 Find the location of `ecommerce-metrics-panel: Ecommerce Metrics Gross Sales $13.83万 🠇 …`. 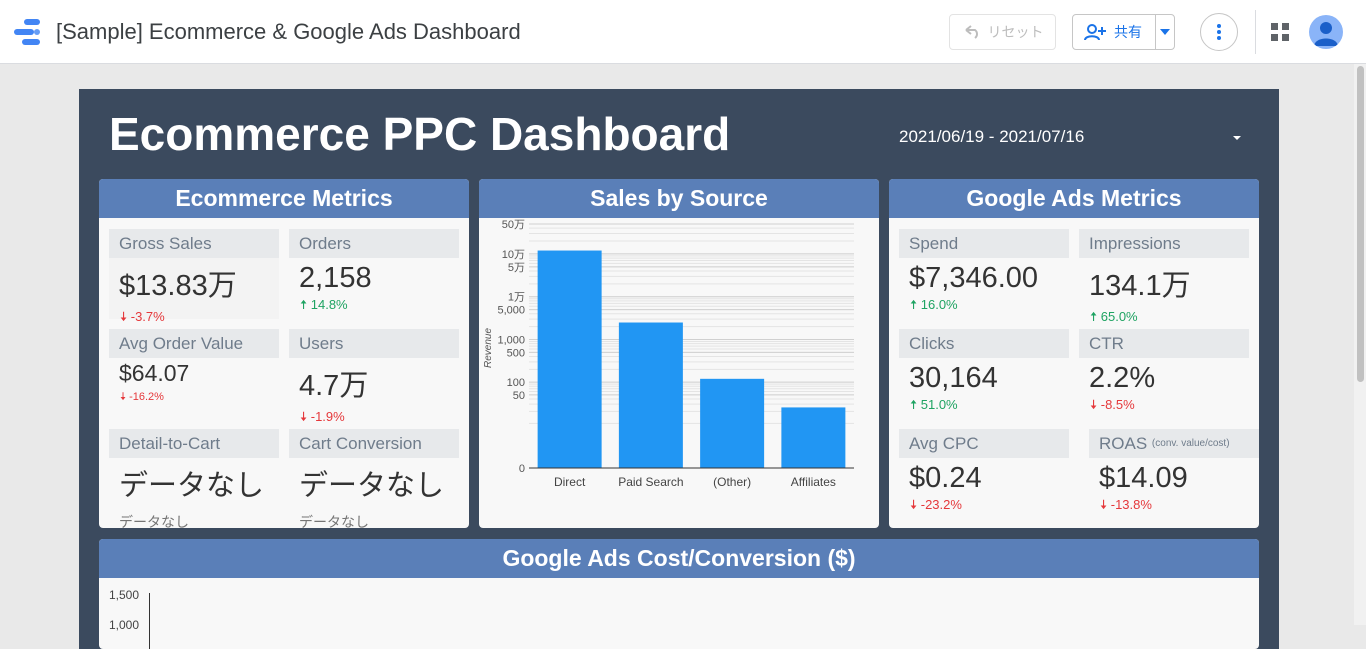

ecommerce-metrics-panel: Ecommerce Metrics Gross Sales $13.83万 🠇 … is located at coordinates (284, 353).